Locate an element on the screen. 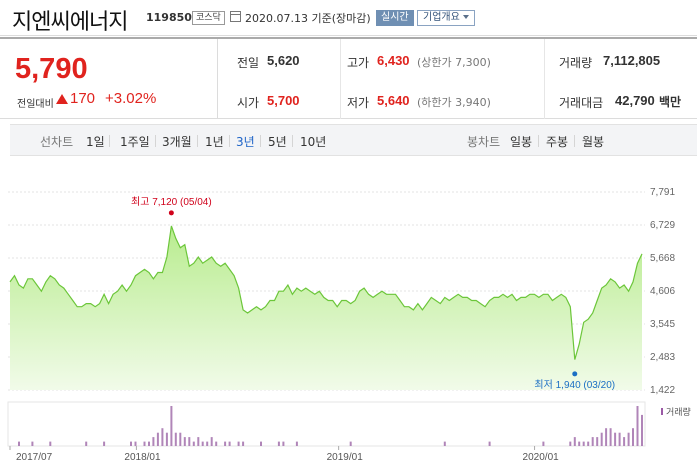 This screenshot has width=697, height=466. period-1d: 1일 is located at coordinates (95, 142).